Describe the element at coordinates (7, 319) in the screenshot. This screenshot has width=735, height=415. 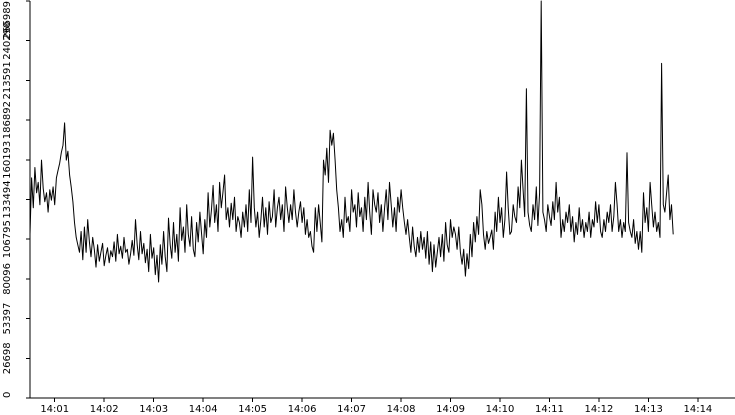
I see `y-tick-label: 53397` at that location.